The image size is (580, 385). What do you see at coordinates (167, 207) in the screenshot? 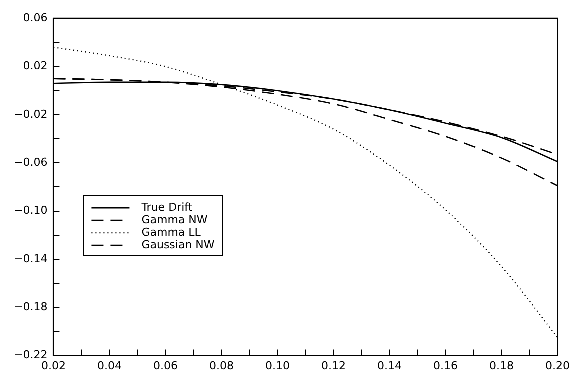
I see `legend-label: True Drift` at bounding box center [167, 207].